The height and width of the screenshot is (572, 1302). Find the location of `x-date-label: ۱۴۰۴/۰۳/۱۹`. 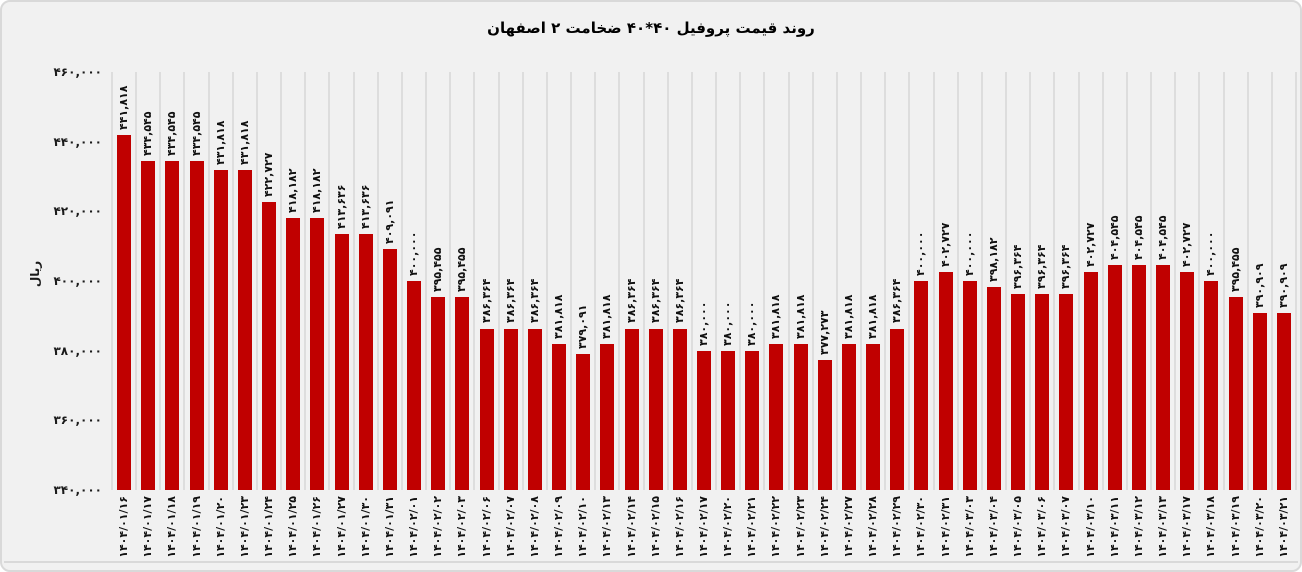

x-date-label: ۱۴۰۴/۰۳/۱۹ is located at coordinates (1235, 527).